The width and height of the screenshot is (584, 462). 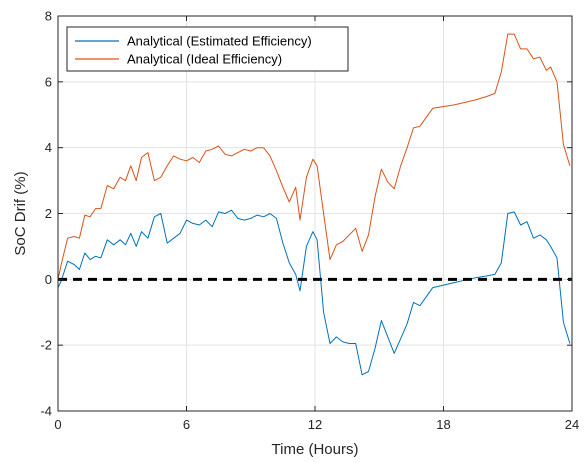 What do you see at coordinates (48, 81) in the screenshot?
I see `y-tick-label-5: 6` at bounding box center [48, 81].